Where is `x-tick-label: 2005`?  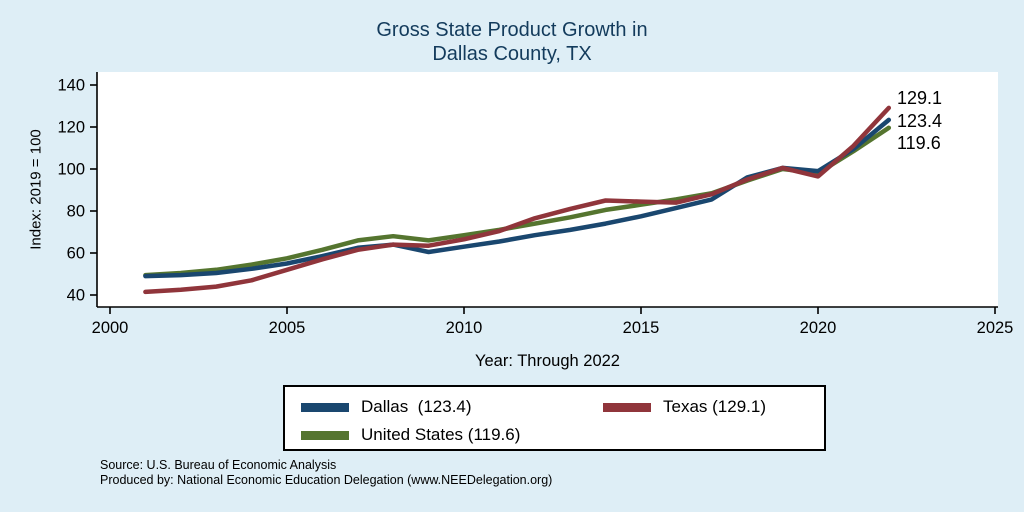 x-tick-label: 2005 is located at coordinates (287, 328).